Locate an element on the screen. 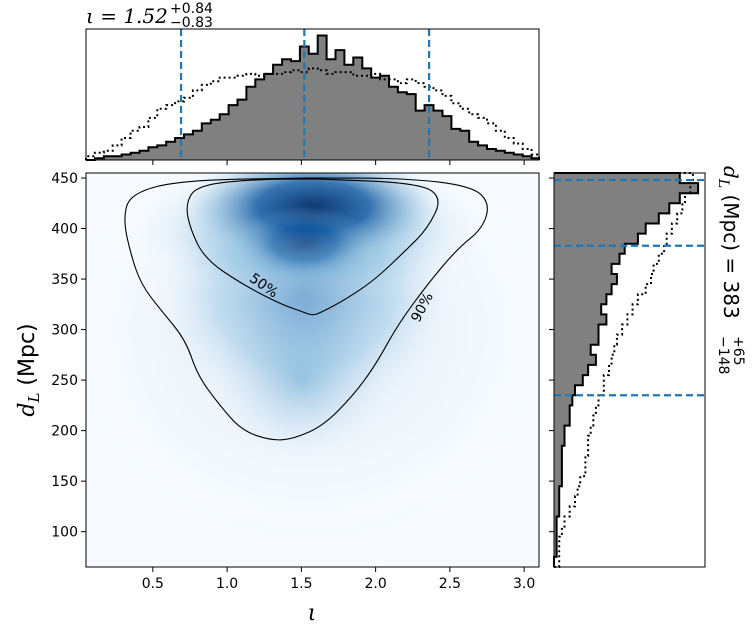 This screenshot has width=753, height=635. svg-text: dL (Mpc) = 383 is located at coordinates (729, 242).